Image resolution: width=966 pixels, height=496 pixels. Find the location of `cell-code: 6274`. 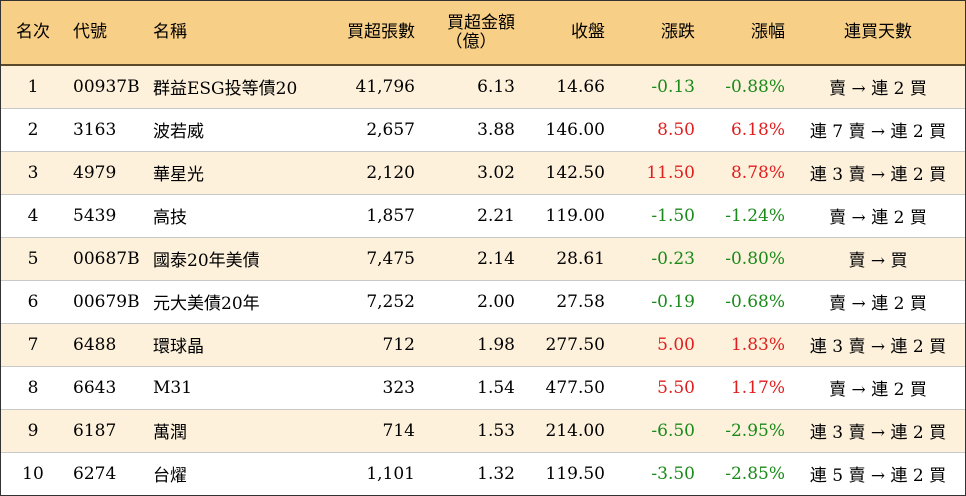

cell-code: 6274 is located at coordinates (95, 473).